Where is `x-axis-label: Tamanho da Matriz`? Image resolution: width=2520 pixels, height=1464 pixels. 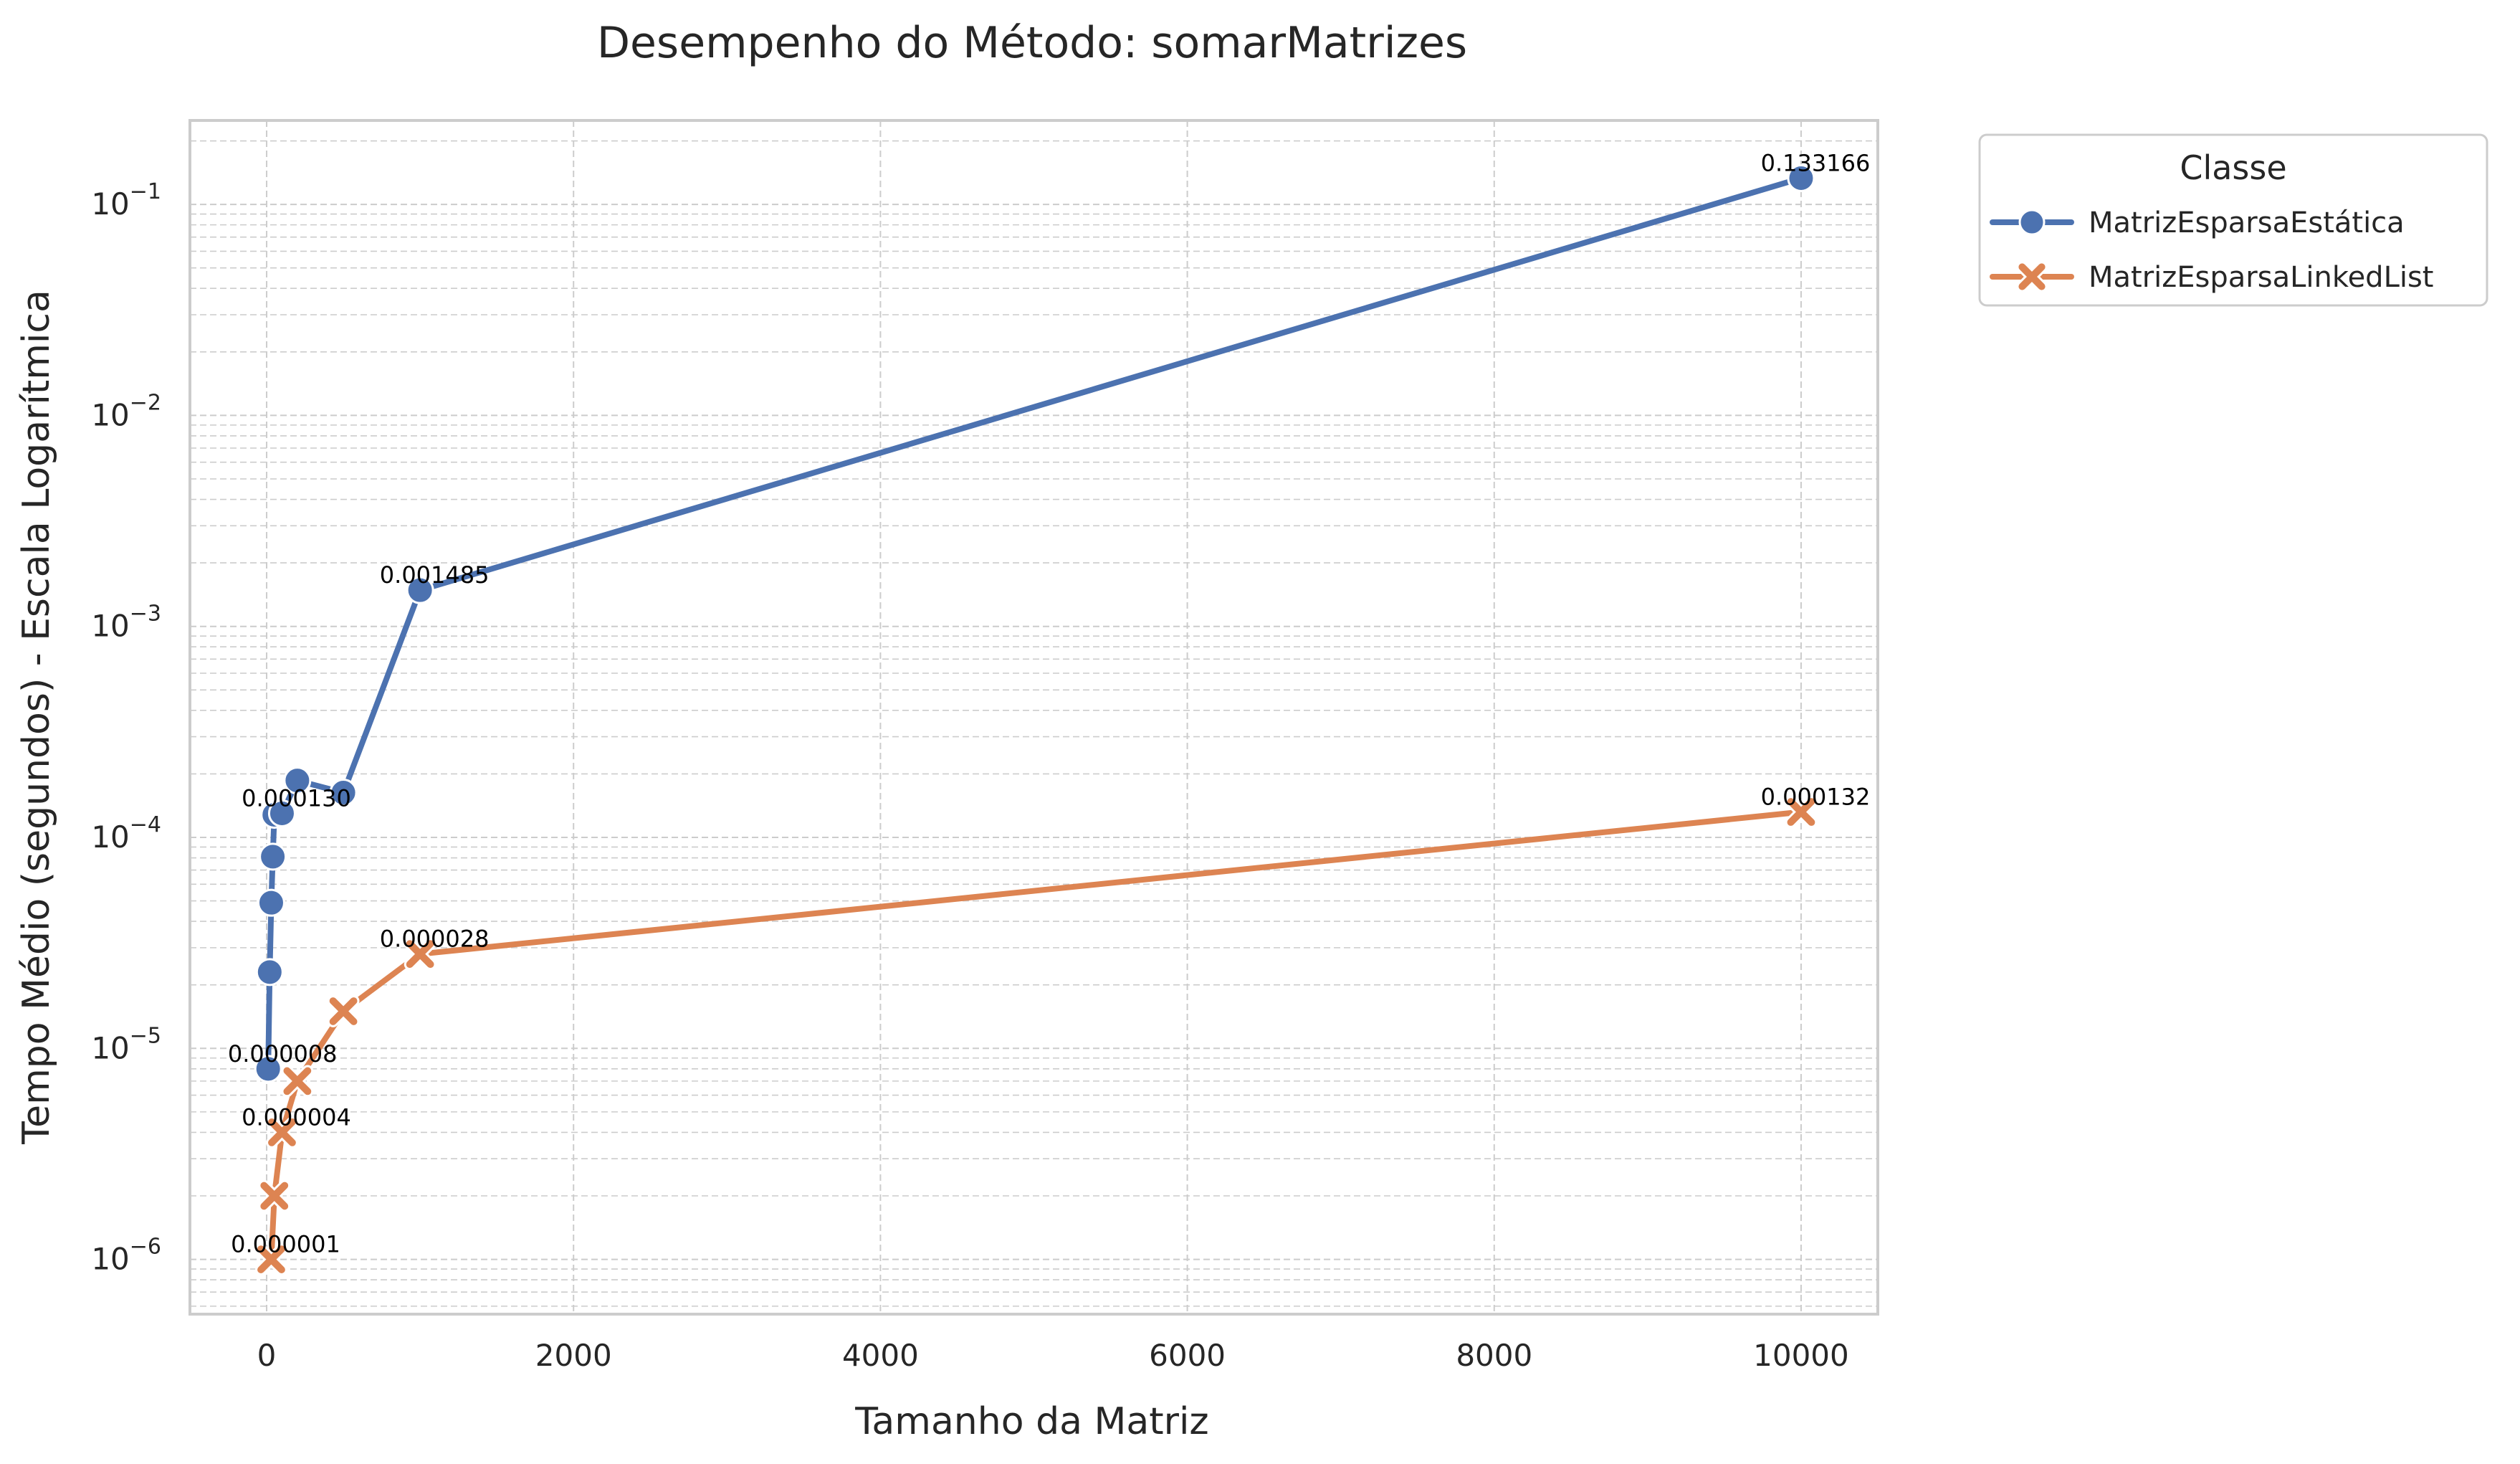 x-axis-label: Tamanho da Matriz is located at coordinates (1031, 1421).